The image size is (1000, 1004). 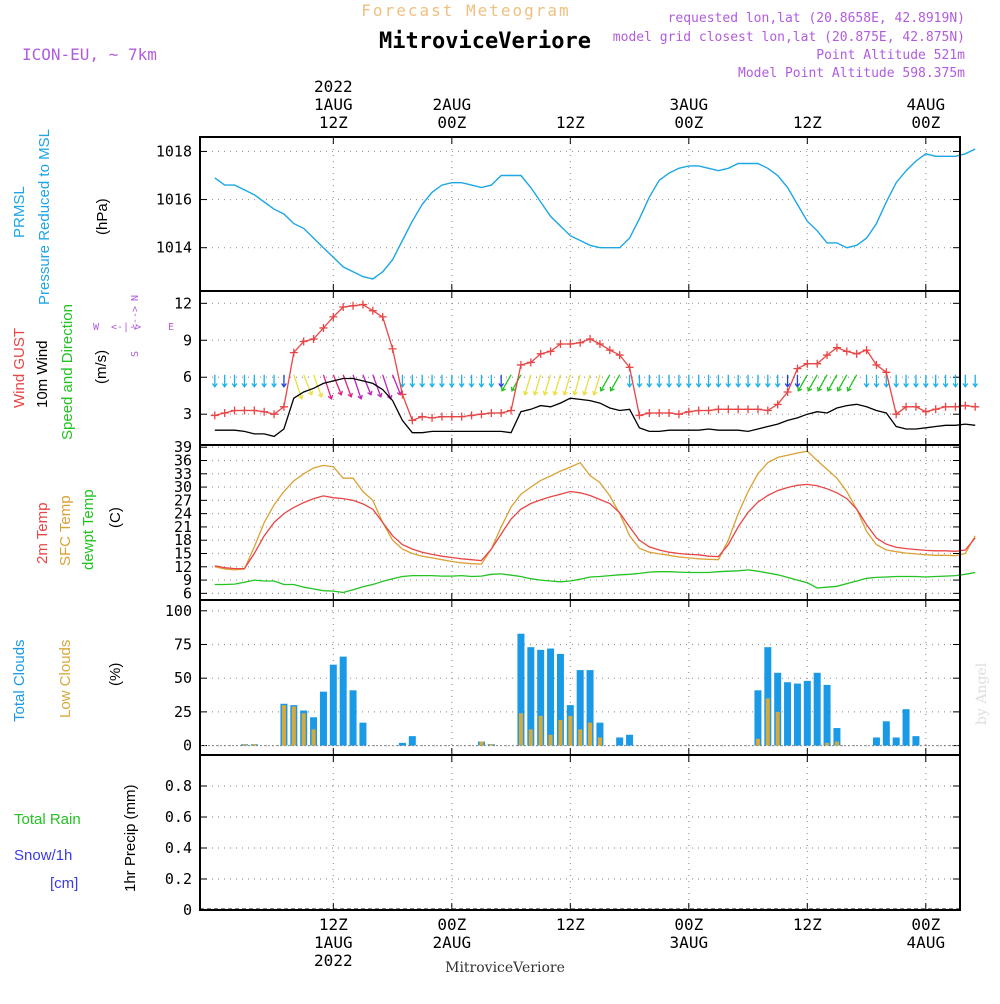 I want to click on y-tick-label: 33, so click(x=183, y=474).